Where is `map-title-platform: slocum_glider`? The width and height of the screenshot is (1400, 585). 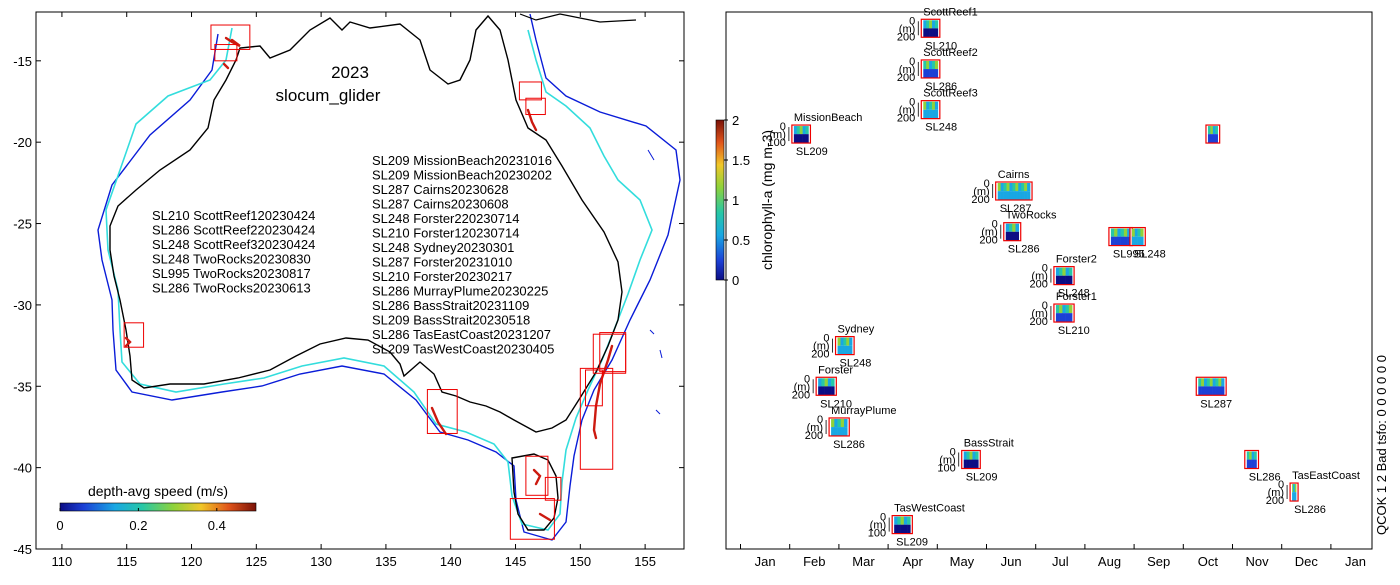
map-title-platform: slocum_glider is located at coordinates (328, 95).